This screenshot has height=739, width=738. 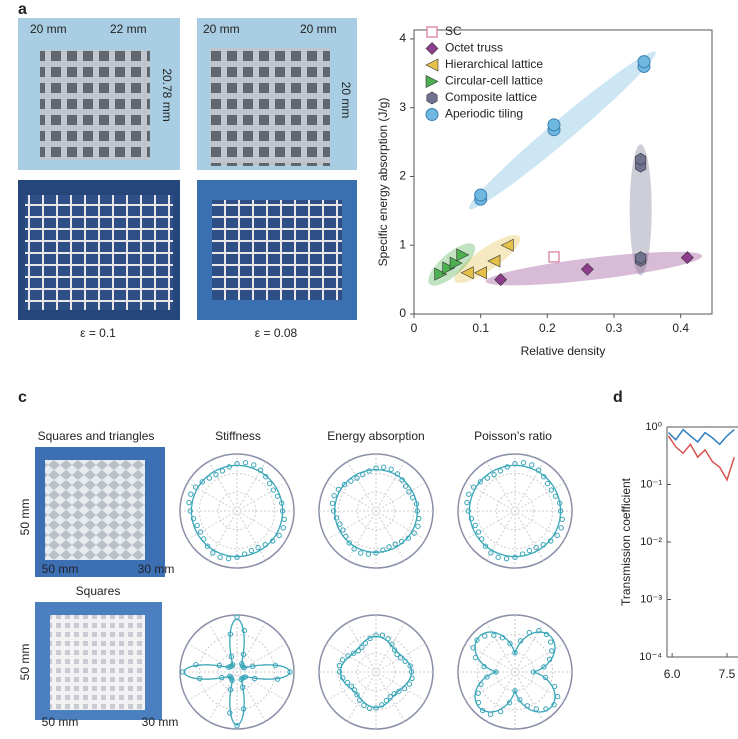 What do you see at coordinates (651, 542) in the screenshot?
I see `y-tick-label: 10⁻²` at bounding box center [651, 542].